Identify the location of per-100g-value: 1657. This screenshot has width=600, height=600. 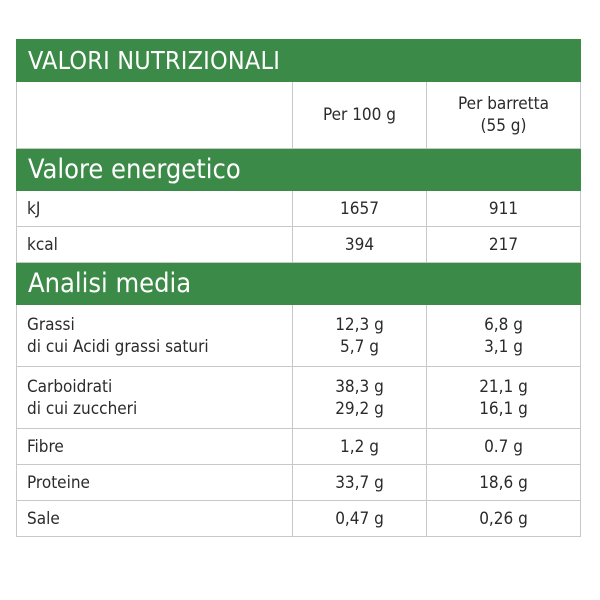
(359, 208).